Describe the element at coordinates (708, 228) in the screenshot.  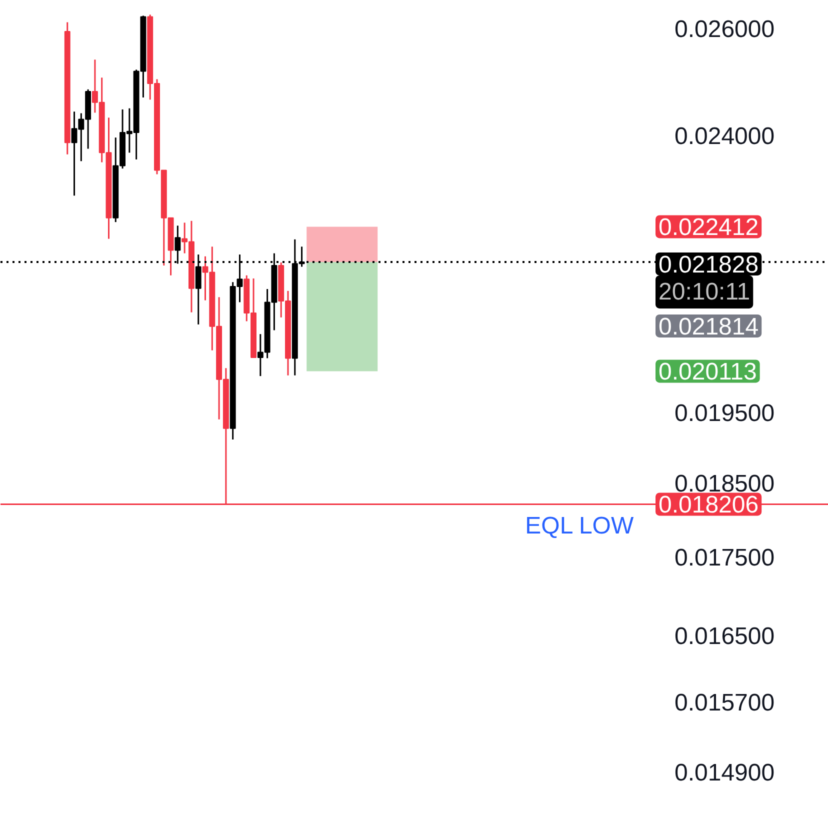
I see `annotation: 0.022412` at that location.